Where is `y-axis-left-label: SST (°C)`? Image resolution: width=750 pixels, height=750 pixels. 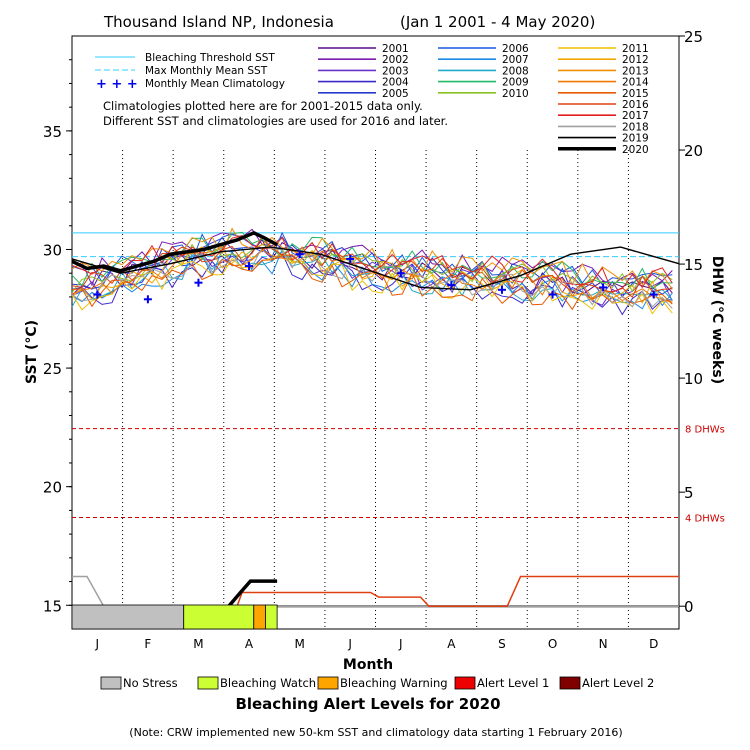
y-axis-left-label: SST (°C) is located at coordinates (32, 352).